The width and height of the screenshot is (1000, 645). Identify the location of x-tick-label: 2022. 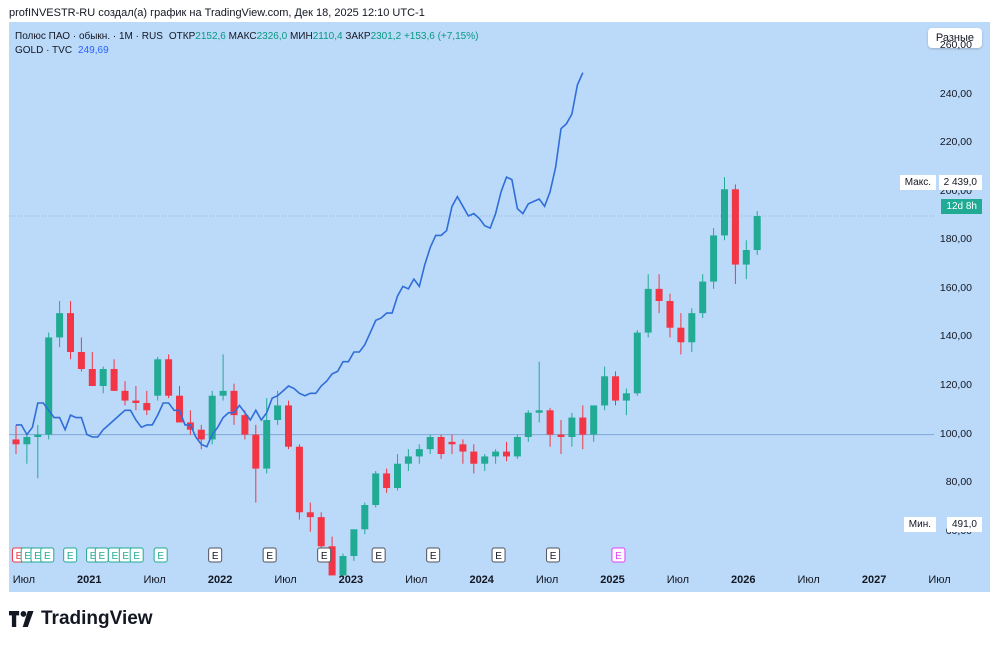
(220, 580).